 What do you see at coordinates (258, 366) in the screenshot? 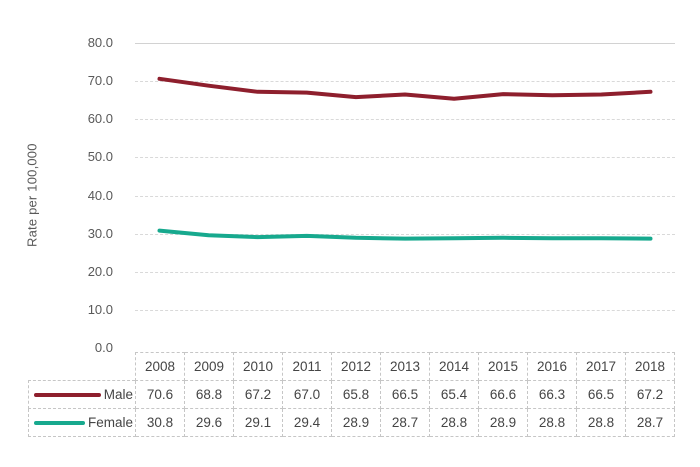
I see `year-header-cell: 2010` at bounding box center [258, 366].